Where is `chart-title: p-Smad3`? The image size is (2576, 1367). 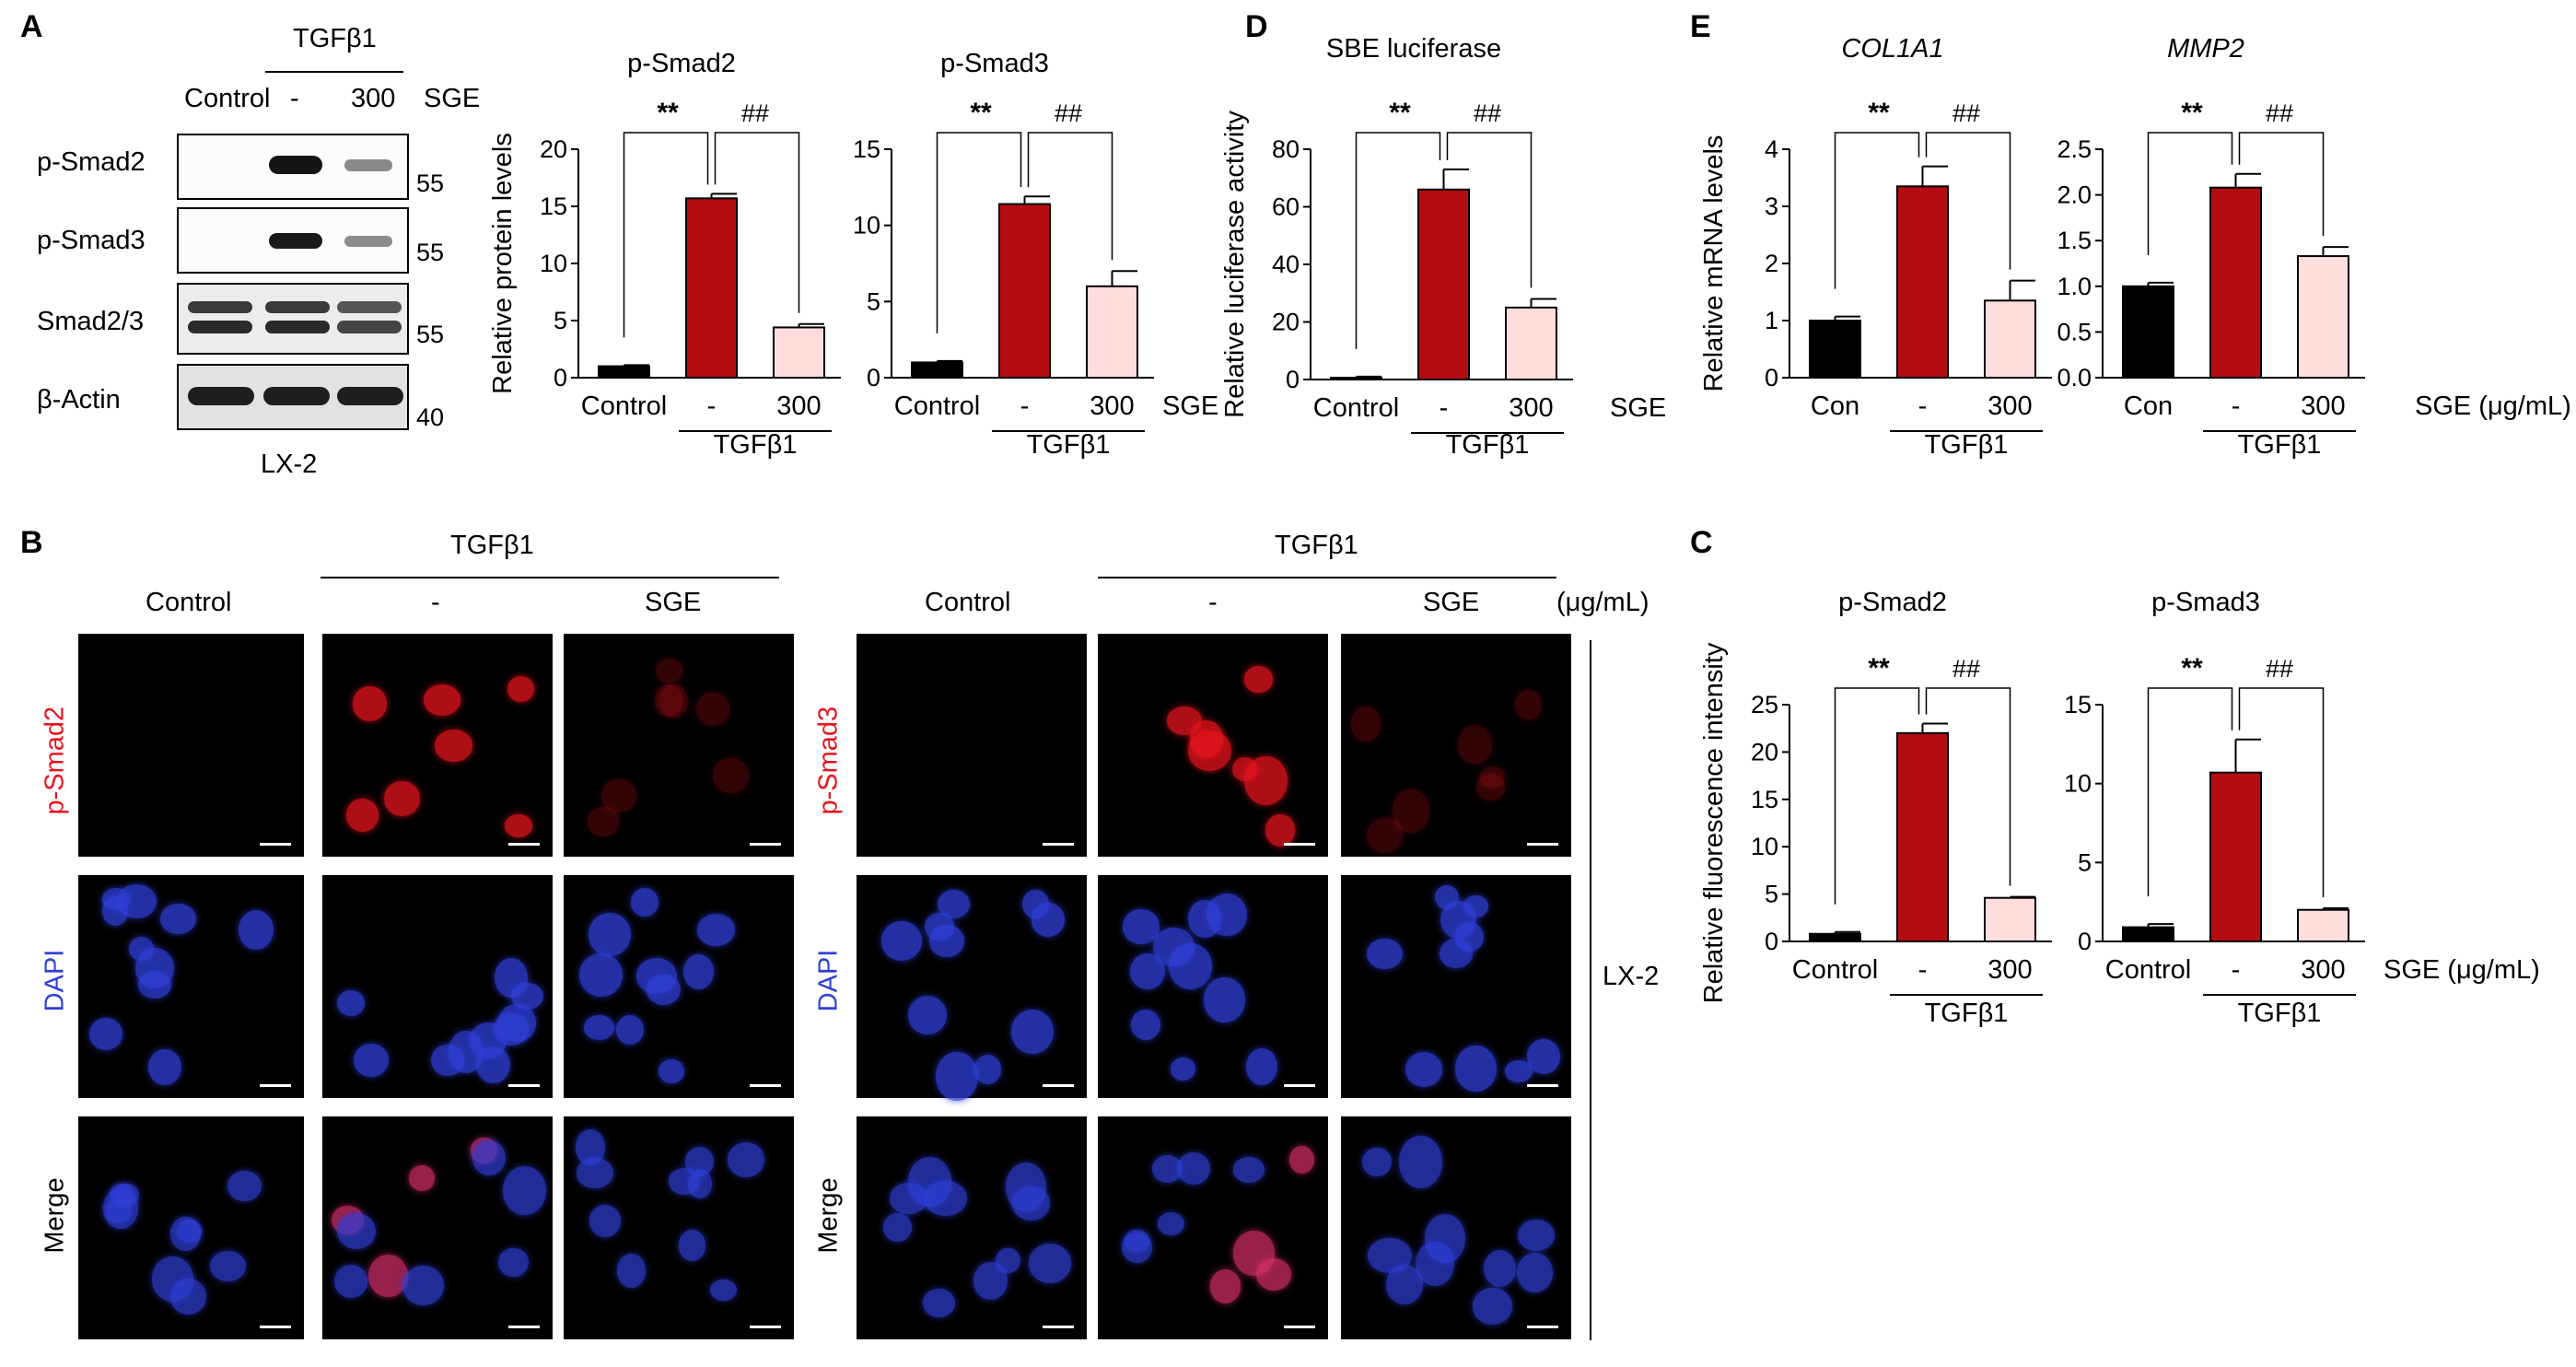 chart-title: p-Smad3 is located at coordinates (994, 64).